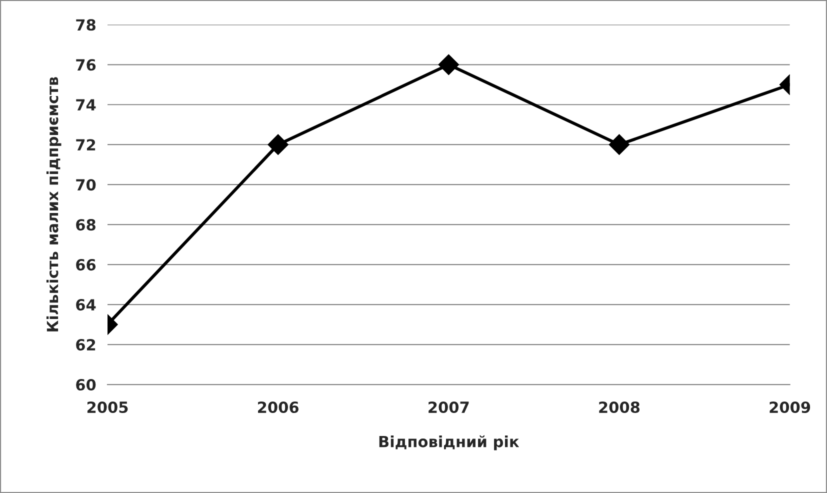 The width and height of the screenshot is (827, 493). What do you see at coordinates (86, 144) in the screenshot?
I see `y-tick-label: 72` at bounding box center [86, 144].